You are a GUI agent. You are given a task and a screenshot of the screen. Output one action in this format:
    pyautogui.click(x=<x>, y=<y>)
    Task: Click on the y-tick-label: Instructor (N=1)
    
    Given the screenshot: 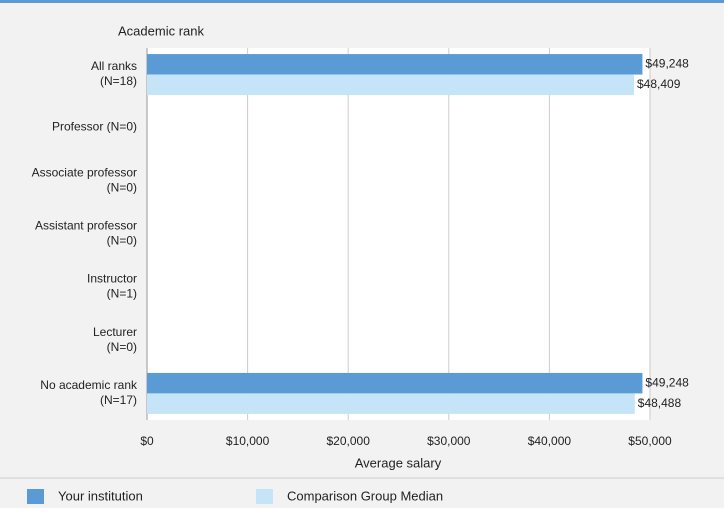 What is the action you would take?
    pyautogui.click(x=112, y=286)
    